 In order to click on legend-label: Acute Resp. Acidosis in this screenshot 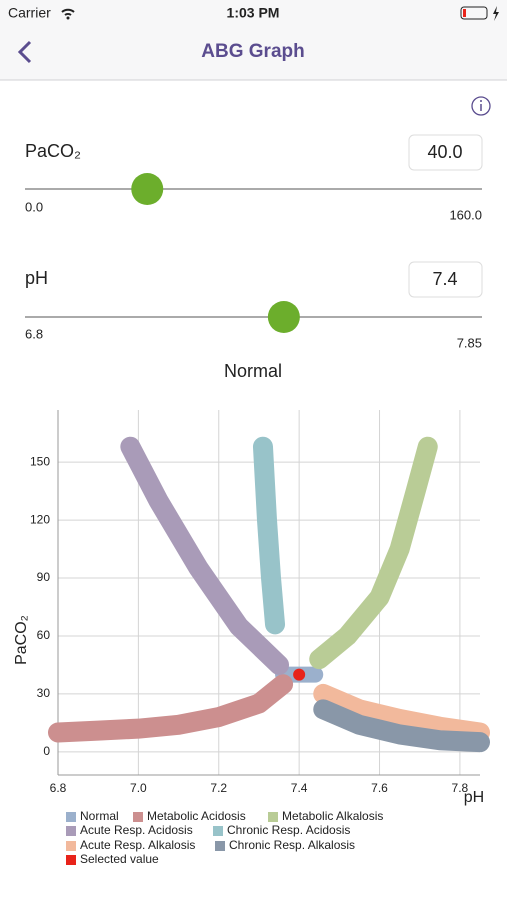, I will do `click(136, 830)`.